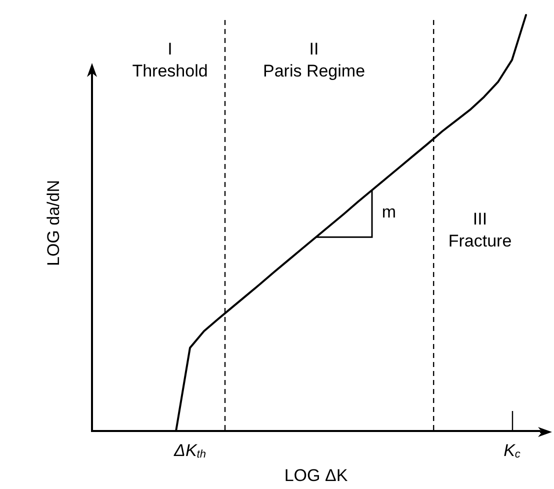 This screenshot has width=554, height=489. Describe the element at coordinates (389, 212) in the screenshot. I see `annotation: m` at that location.